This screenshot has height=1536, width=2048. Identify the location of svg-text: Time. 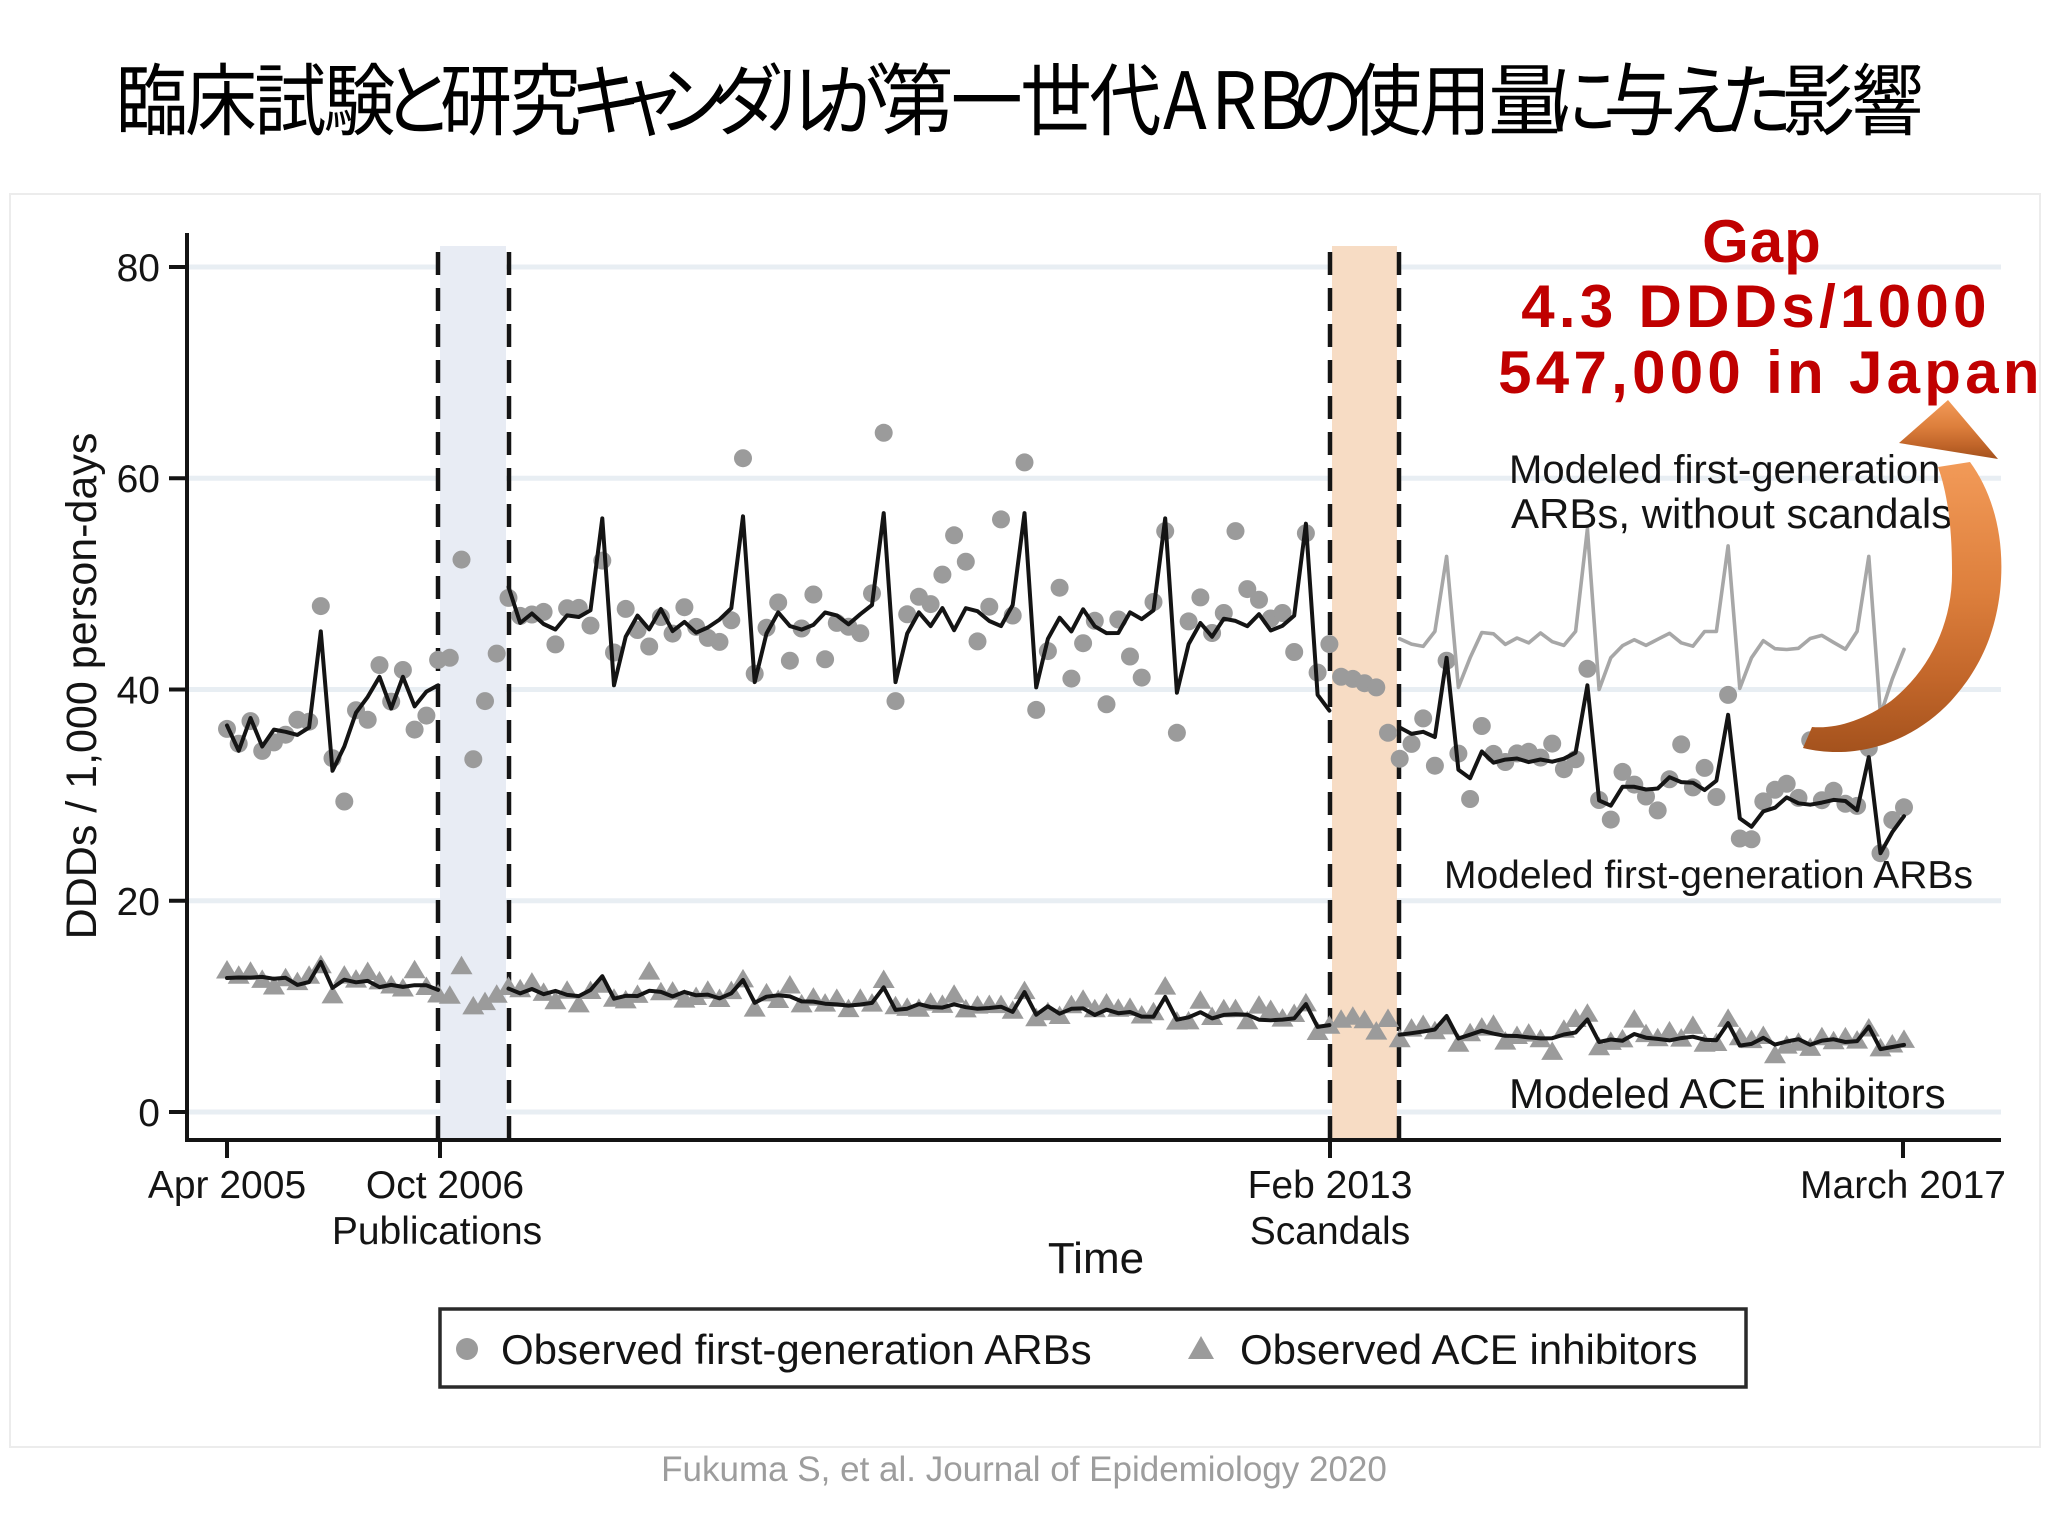
(1096, 1258).